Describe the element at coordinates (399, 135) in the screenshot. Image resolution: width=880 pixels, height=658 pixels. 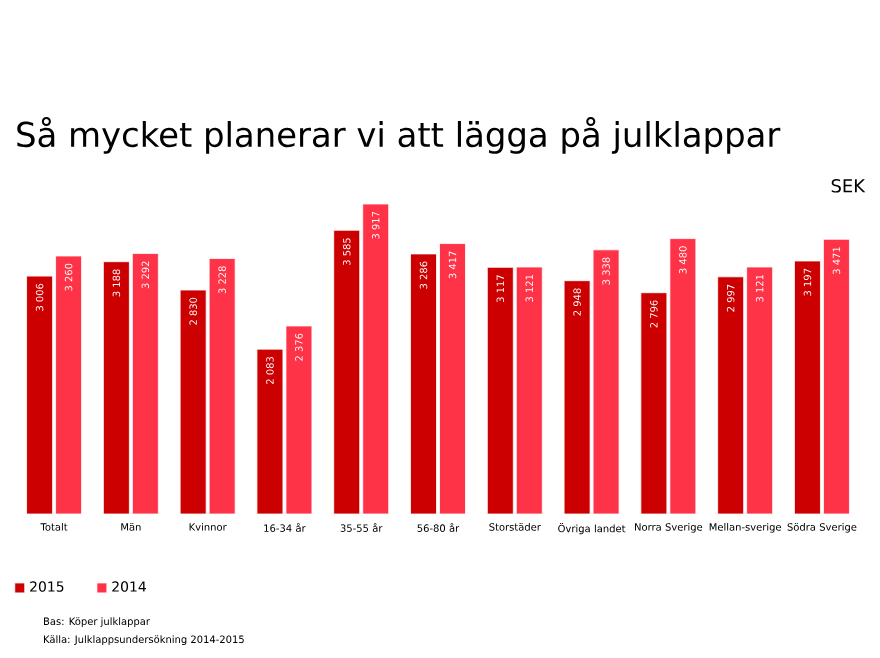
I see `chart-title: Så mycket planerar vi att lägga på julklappar` at that location.